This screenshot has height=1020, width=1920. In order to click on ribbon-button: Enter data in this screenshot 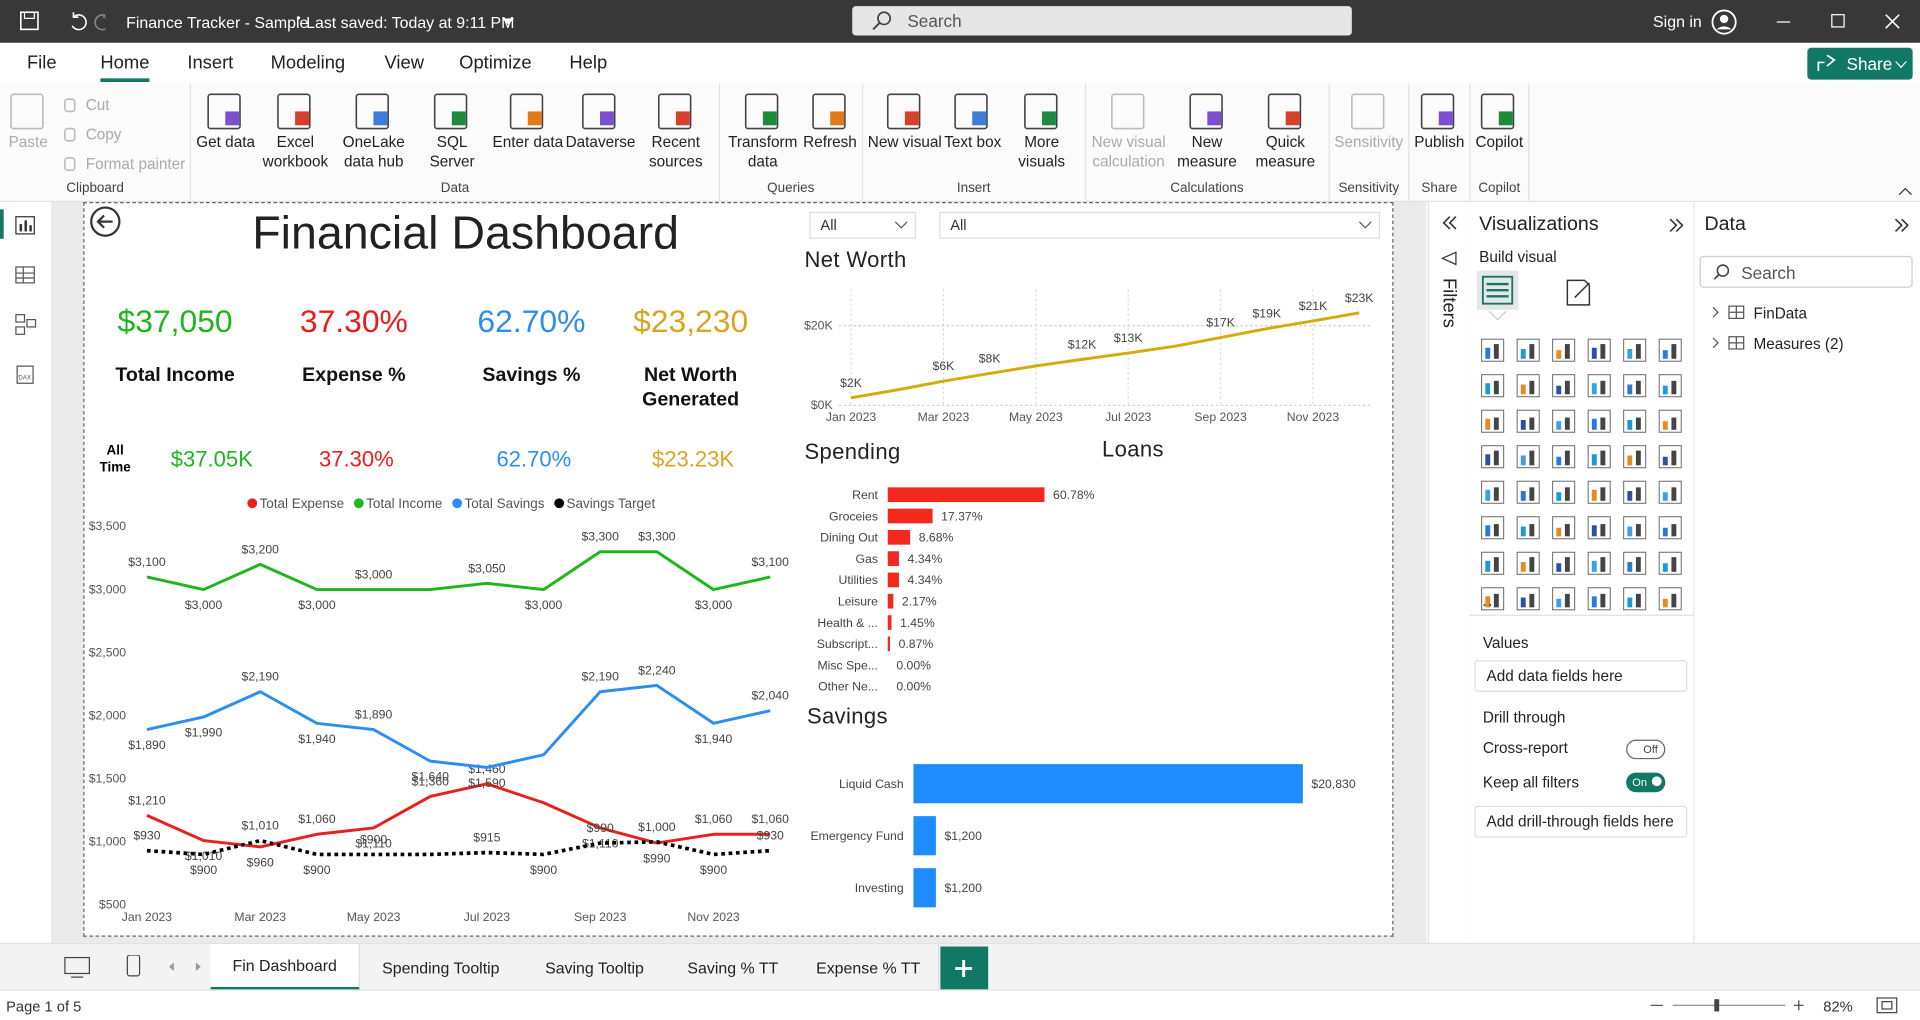, I will do `click(528, 136)`.